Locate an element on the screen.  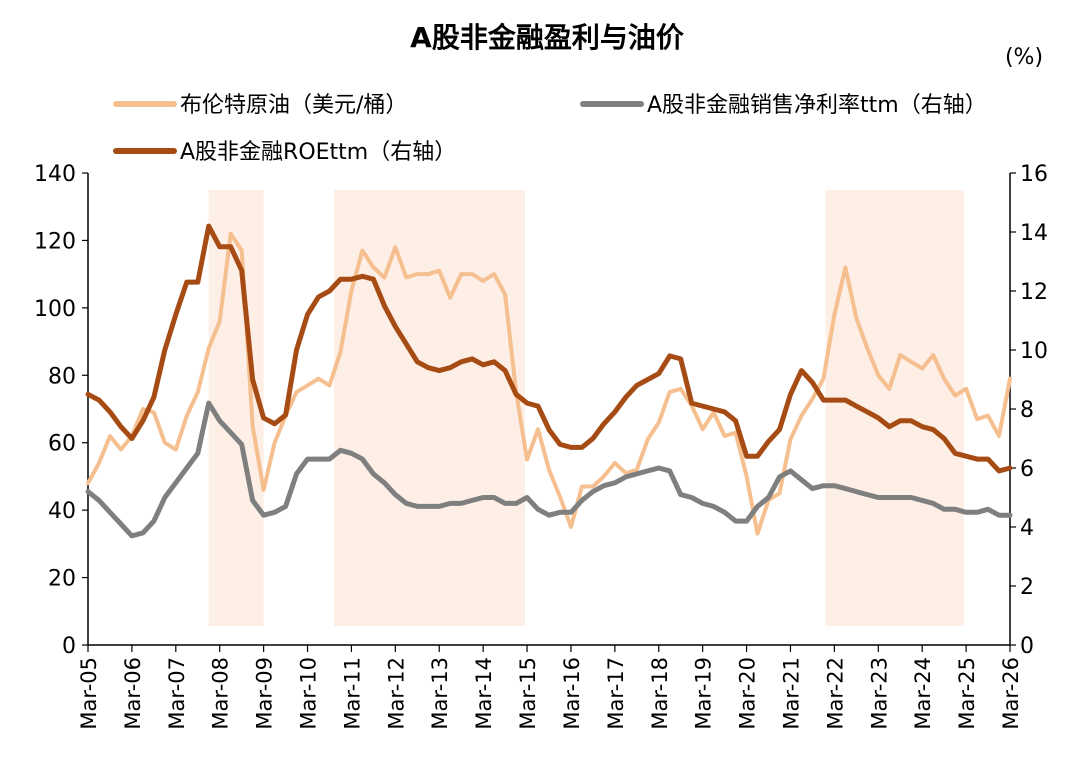
x-tick-label: Mar-14 is located at coordinates (484, 693).